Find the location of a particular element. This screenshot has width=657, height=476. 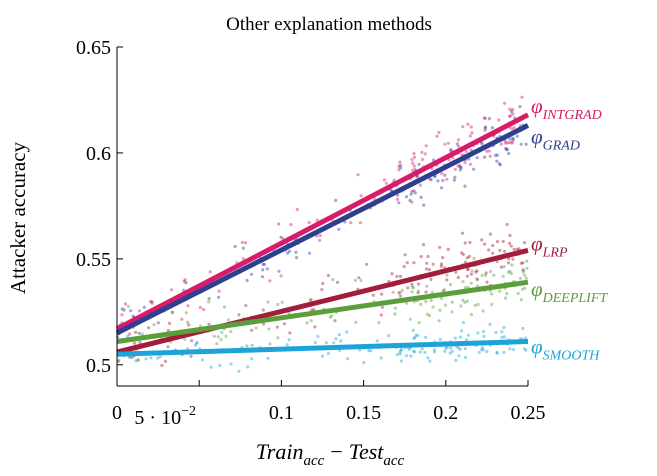

x-tick-label: 0 is located at coordinates (117, 413).